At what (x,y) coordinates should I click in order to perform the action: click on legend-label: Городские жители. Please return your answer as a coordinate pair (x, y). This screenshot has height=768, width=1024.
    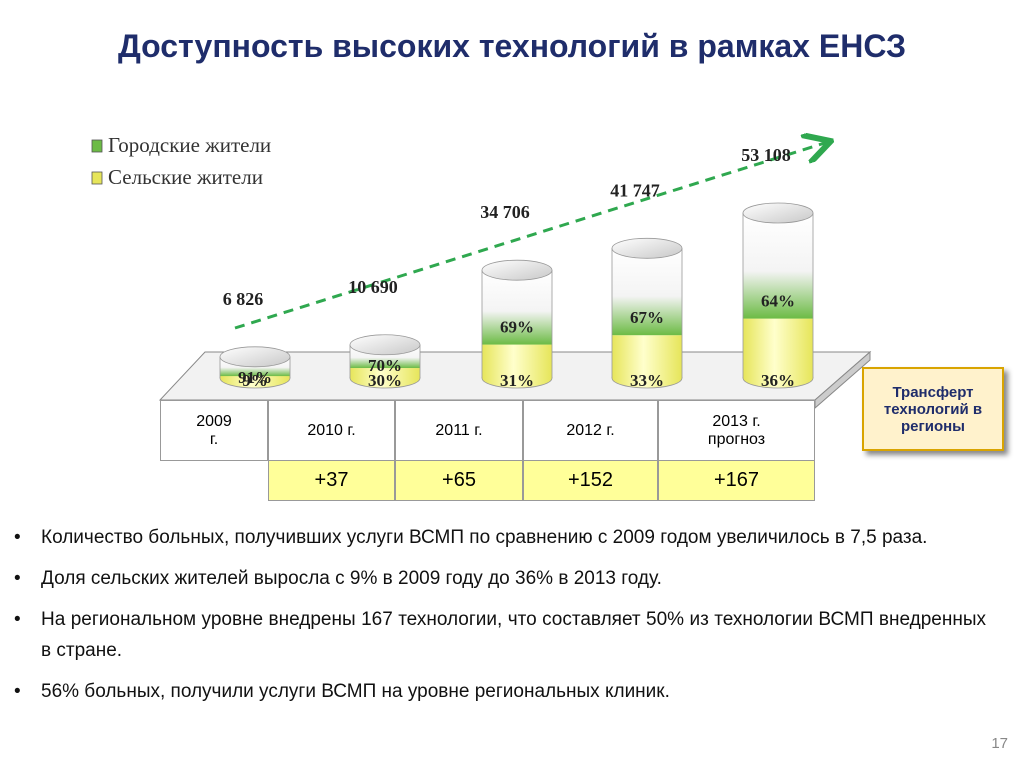
    Looking at the image, I should click on (189, 145).